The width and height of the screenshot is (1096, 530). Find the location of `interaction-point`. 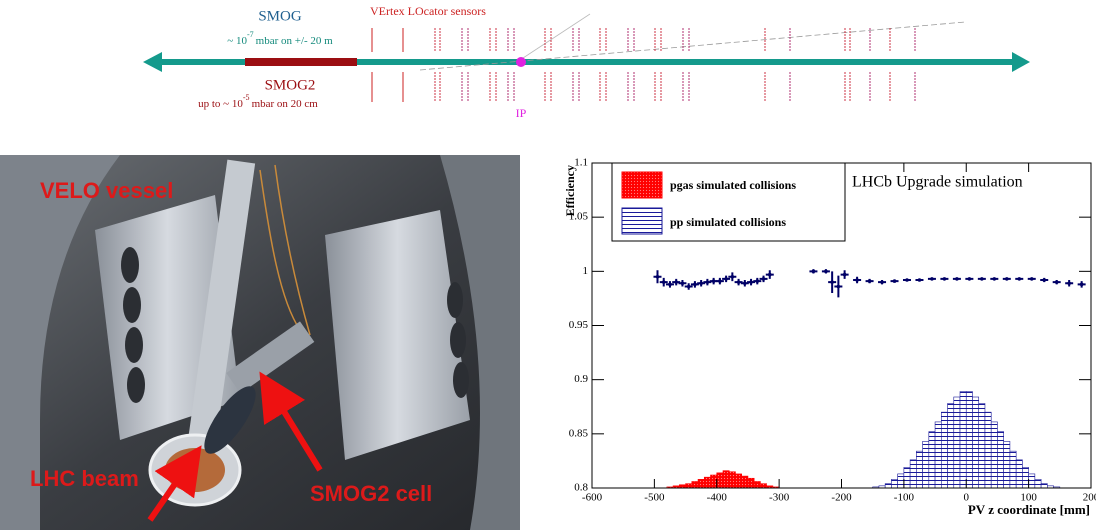

interaction-point is located at coordinates (521, 62).